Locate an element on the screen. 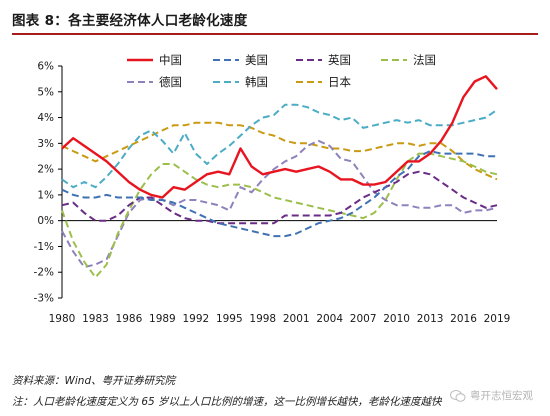  x-tick-label: 1995 is located at coordinates (229, 319).